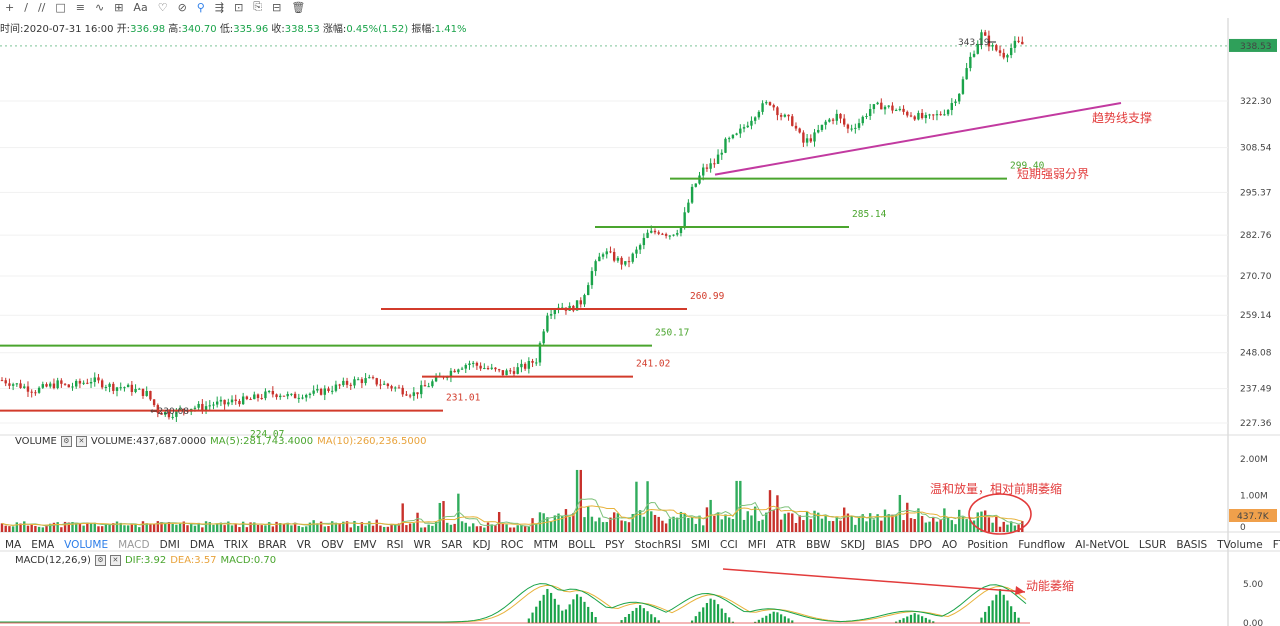 This screenshot has width=1280, height=626. What do you see at coordinates (1192, 545) in the screenshot?
I see `indicator-basis: BASIS` at bounding box center [1192, 545].